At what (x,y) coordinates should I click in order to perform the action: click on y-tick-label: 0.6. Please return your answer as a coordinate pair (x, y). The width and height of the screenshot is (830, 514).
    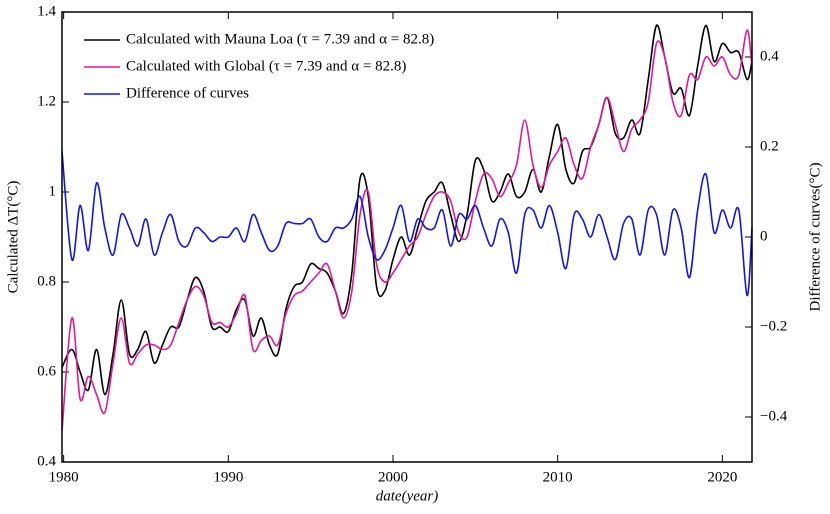
    Looking at the image, I should click on (46, 371).